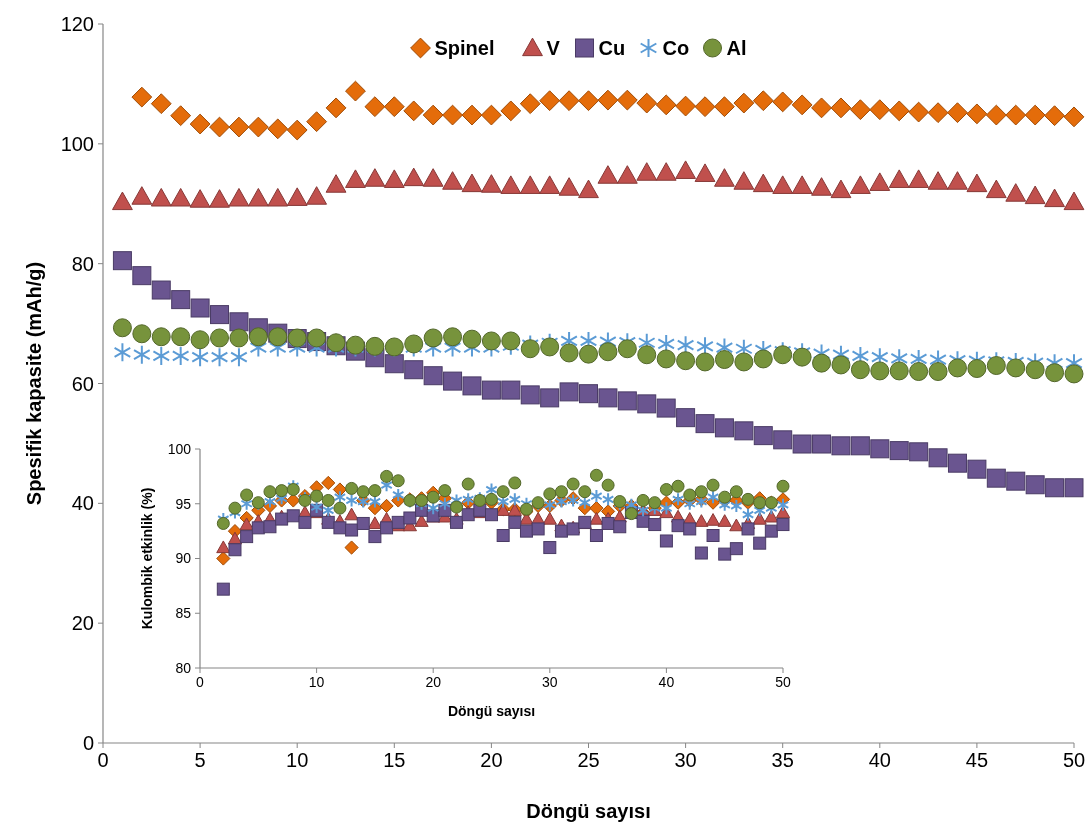 The image size is (1088, 827). What do you see at coordinates (464, 48) in the screenshot?
I see `legend-label: Spinel` at bounding box center [464, 48].